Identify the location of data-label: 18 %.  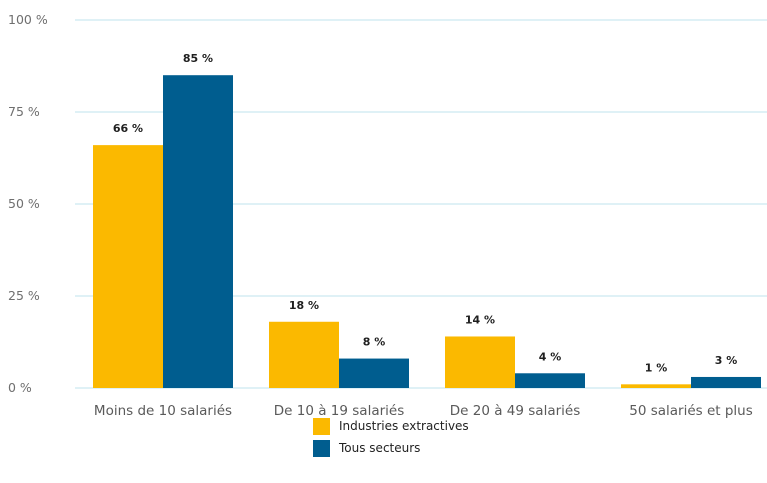
(304, 305).